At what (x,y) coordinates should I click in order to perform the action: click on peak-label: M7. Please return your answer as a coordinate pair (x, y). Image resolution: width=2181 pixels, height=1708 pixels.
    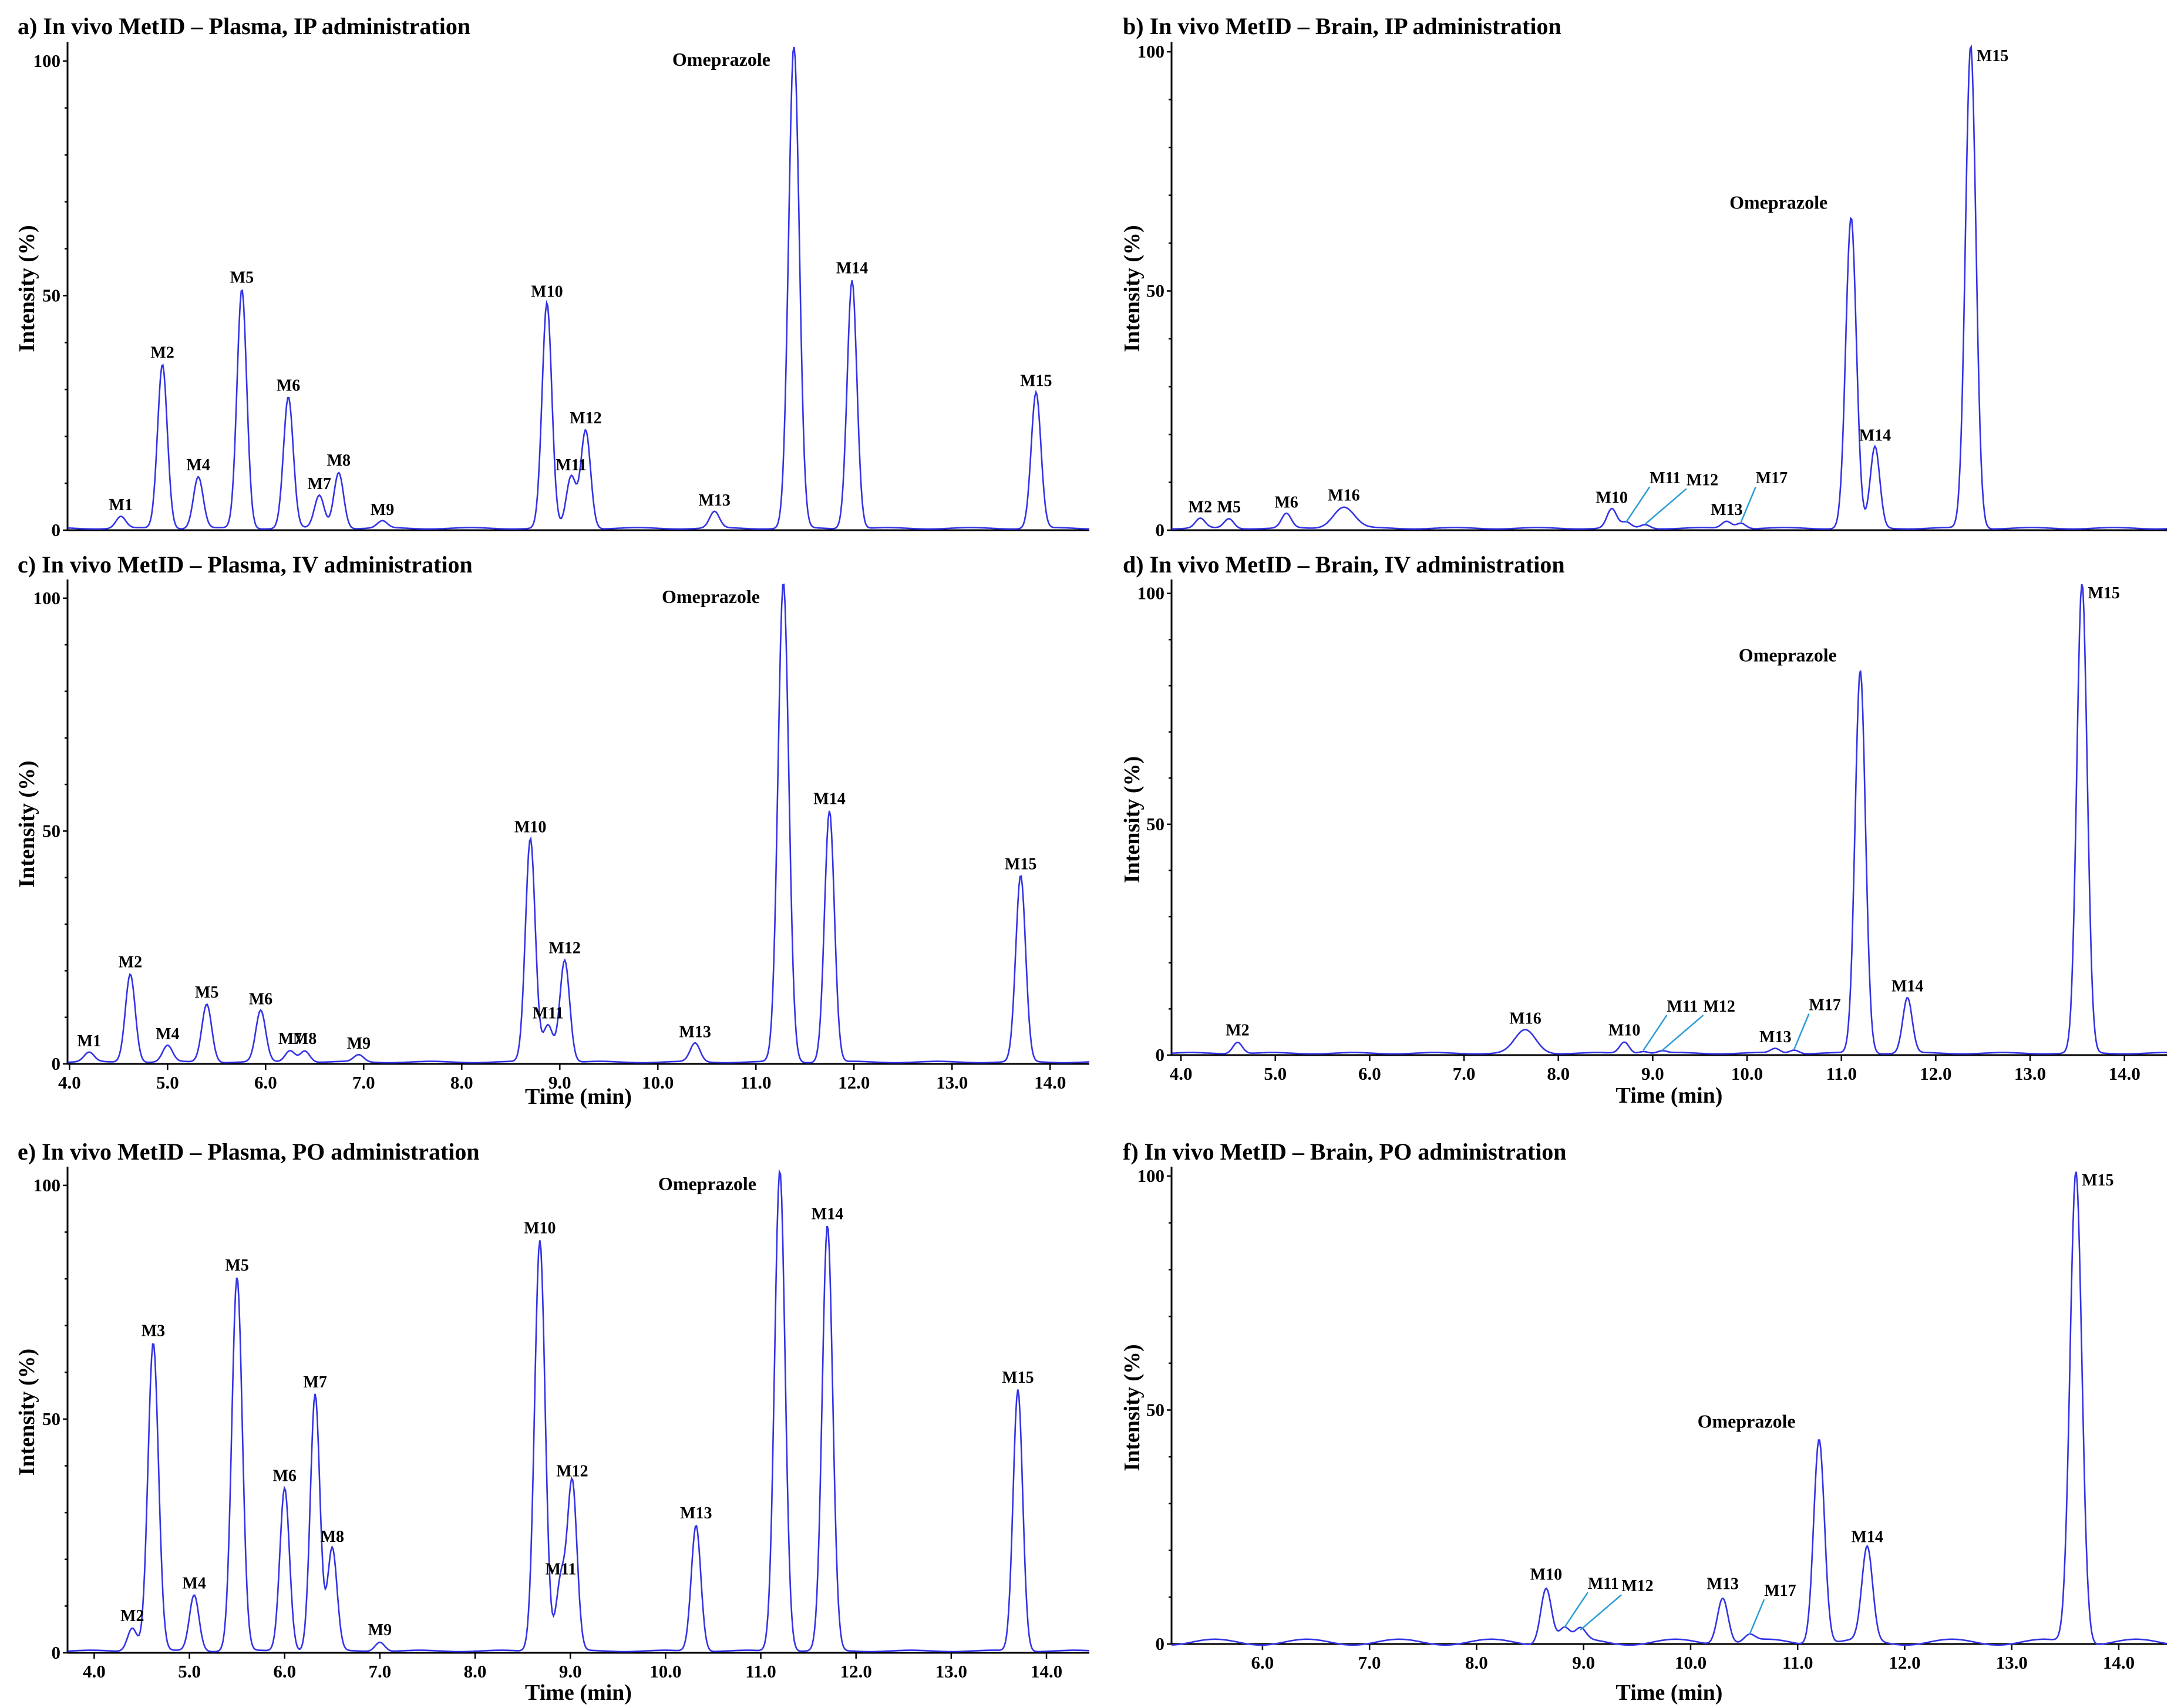
    Looking at the image, I should click on (320, 484).